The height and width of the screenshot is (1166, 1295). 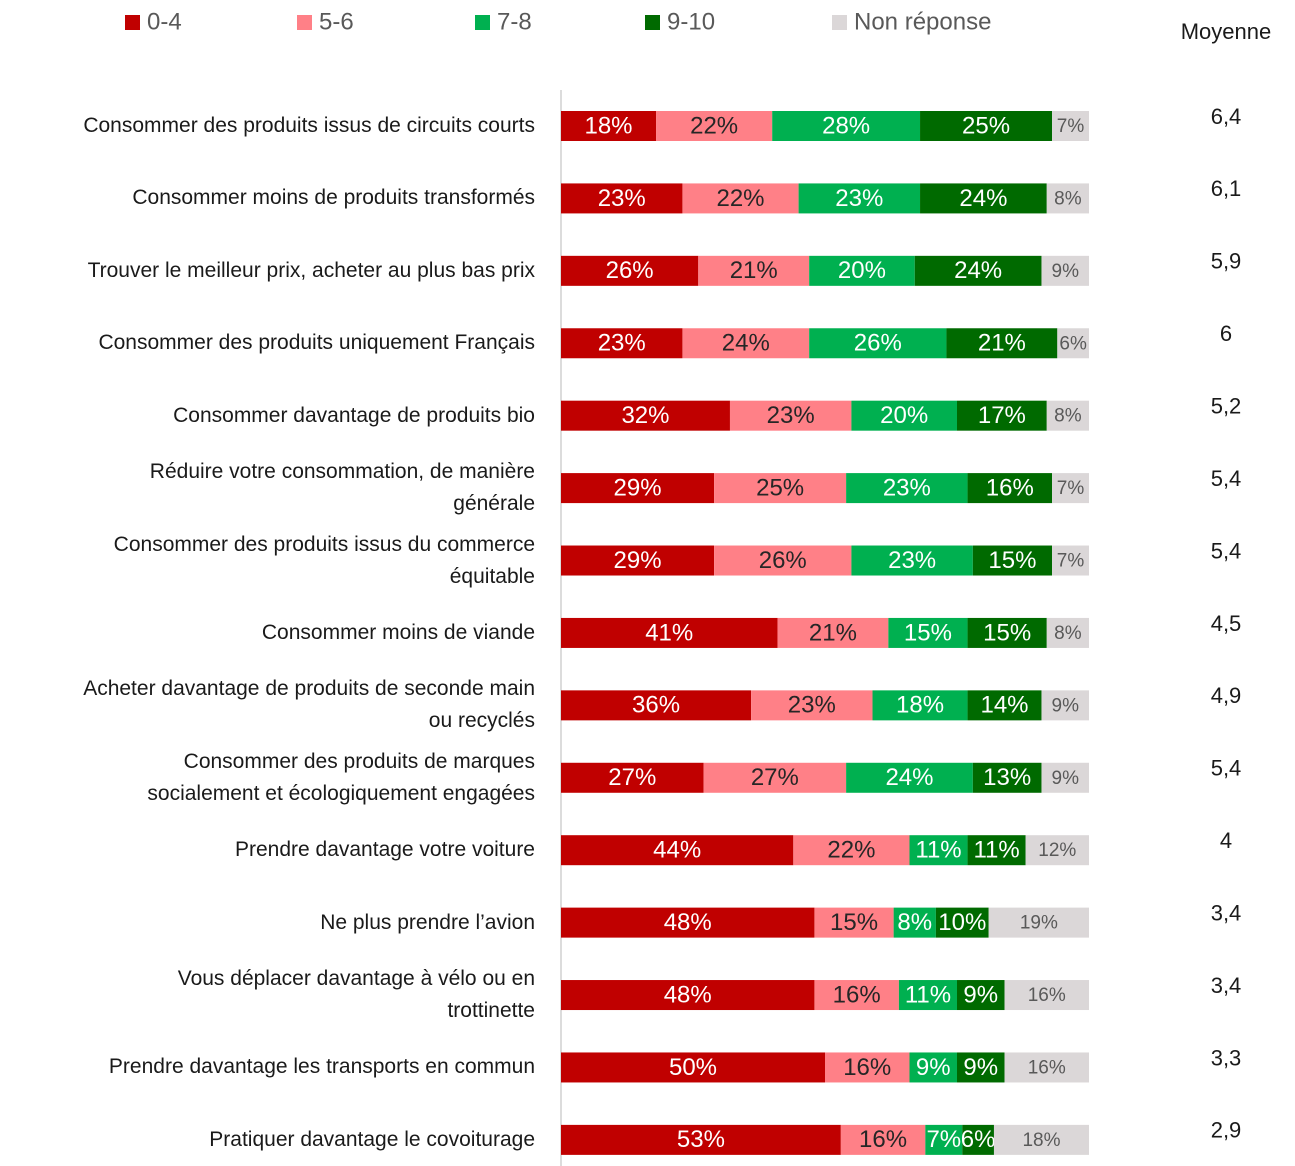 I want to click on data-label: 21%, so click(x=1002, y=343).